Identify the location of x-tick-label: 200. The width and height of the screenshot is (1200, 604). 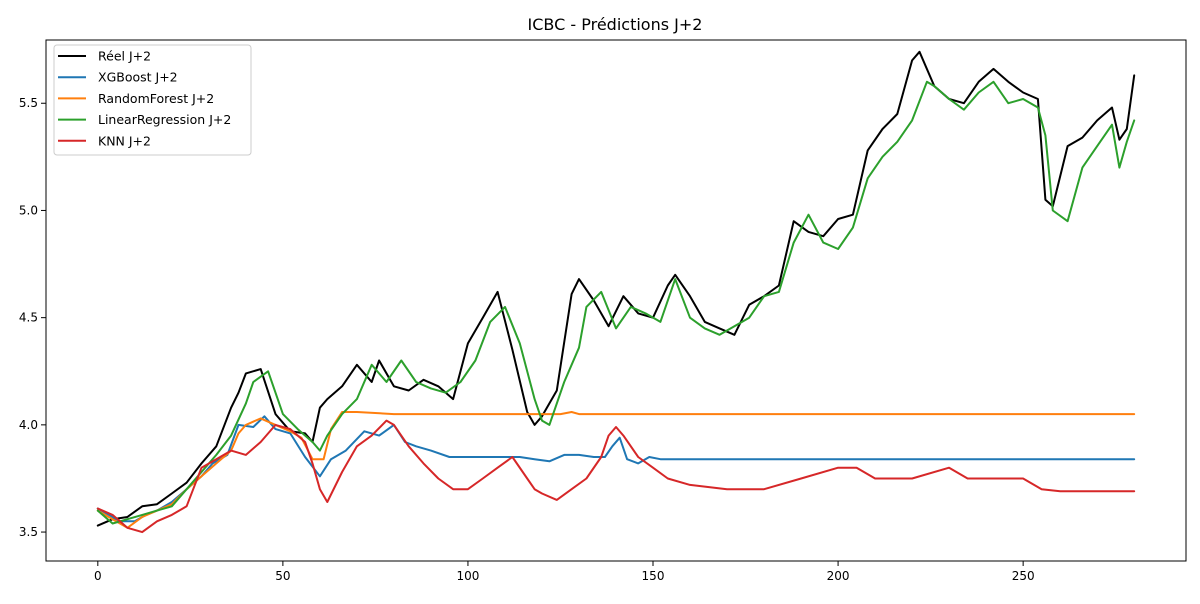
(838, 576).